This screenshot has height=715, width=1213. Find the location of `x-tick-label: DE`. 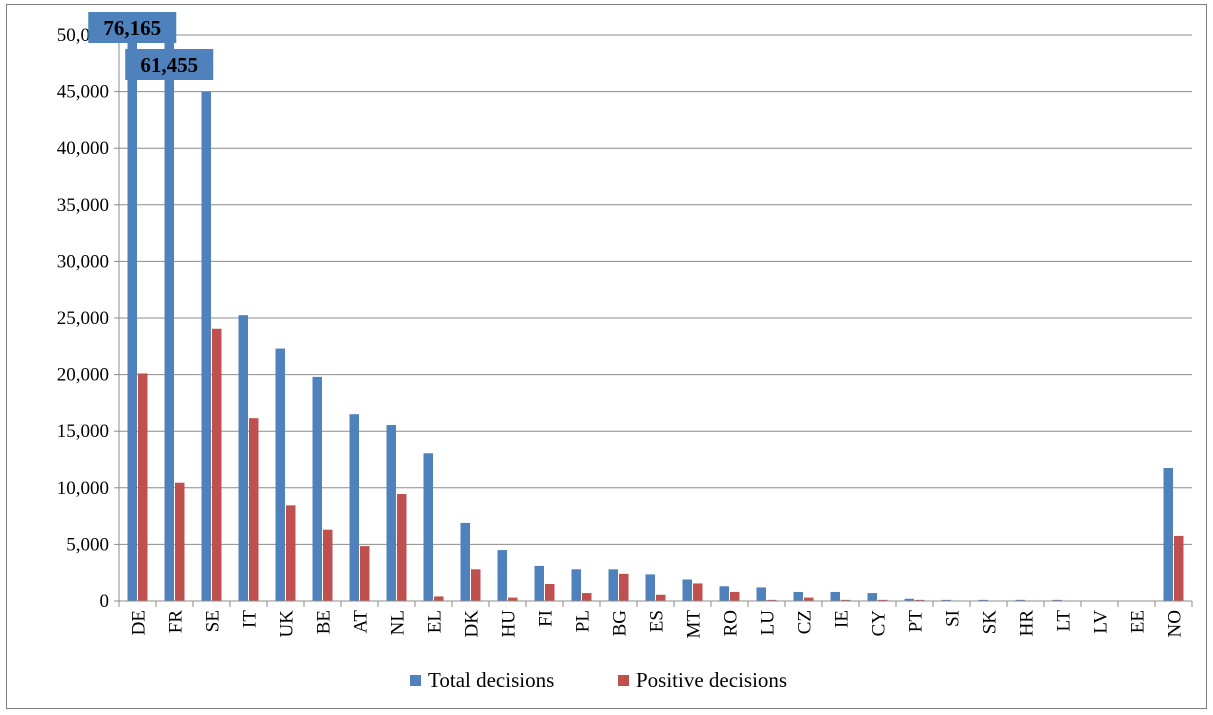

x-tick-label: DE is located at coordinates (139, 622).